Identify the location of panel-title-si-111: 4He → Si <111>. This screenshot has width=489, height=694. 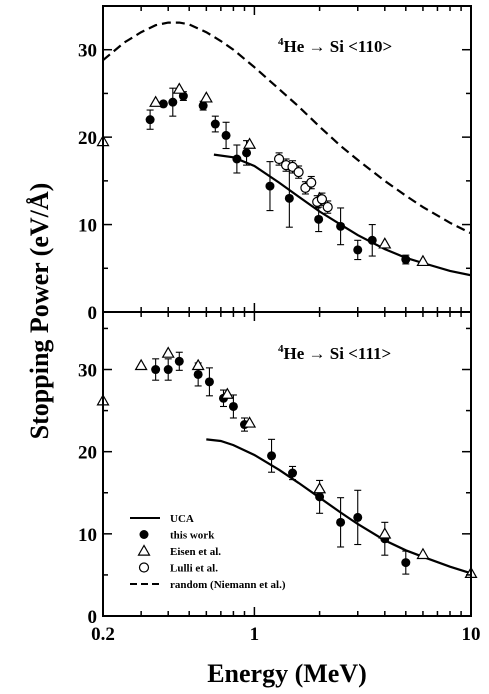
(334, 353).